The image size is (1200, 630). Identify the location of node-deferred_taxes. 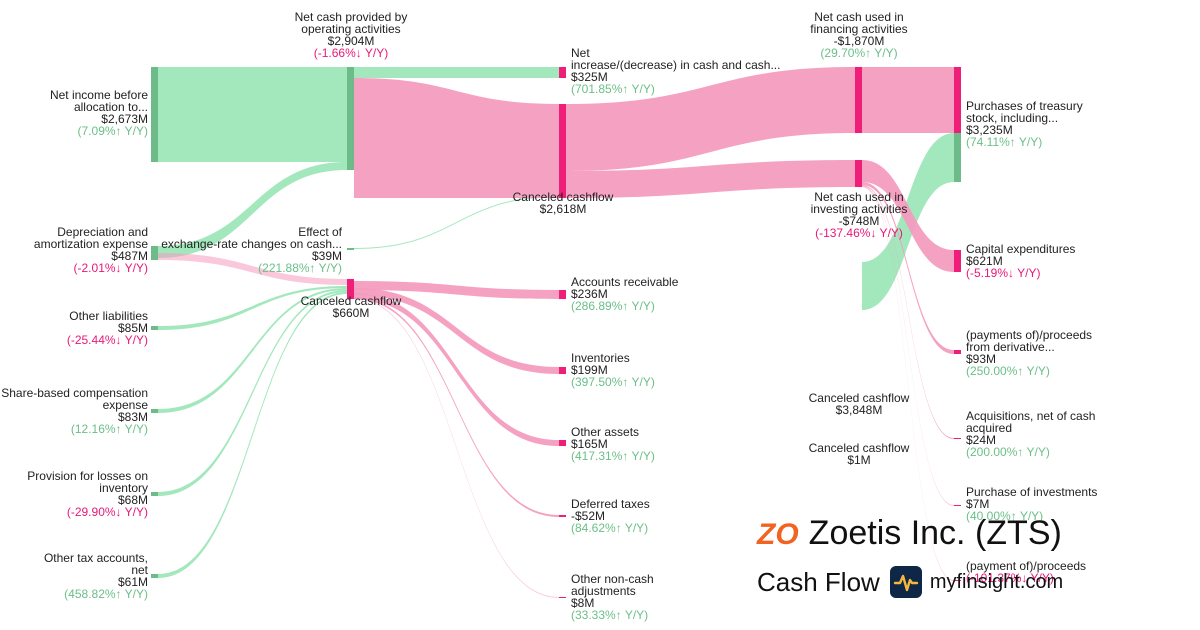
(562, 516).